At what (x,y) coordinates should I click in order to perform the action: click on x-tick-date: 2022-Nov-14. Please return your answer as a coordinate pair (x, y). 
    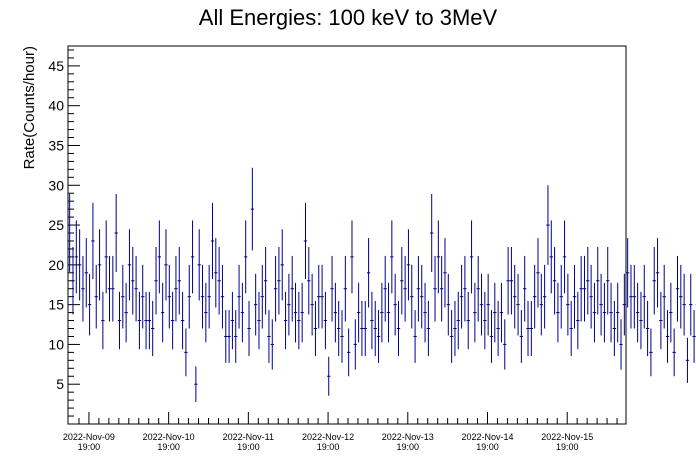
    Looking at the image, I should click on (487, 437).